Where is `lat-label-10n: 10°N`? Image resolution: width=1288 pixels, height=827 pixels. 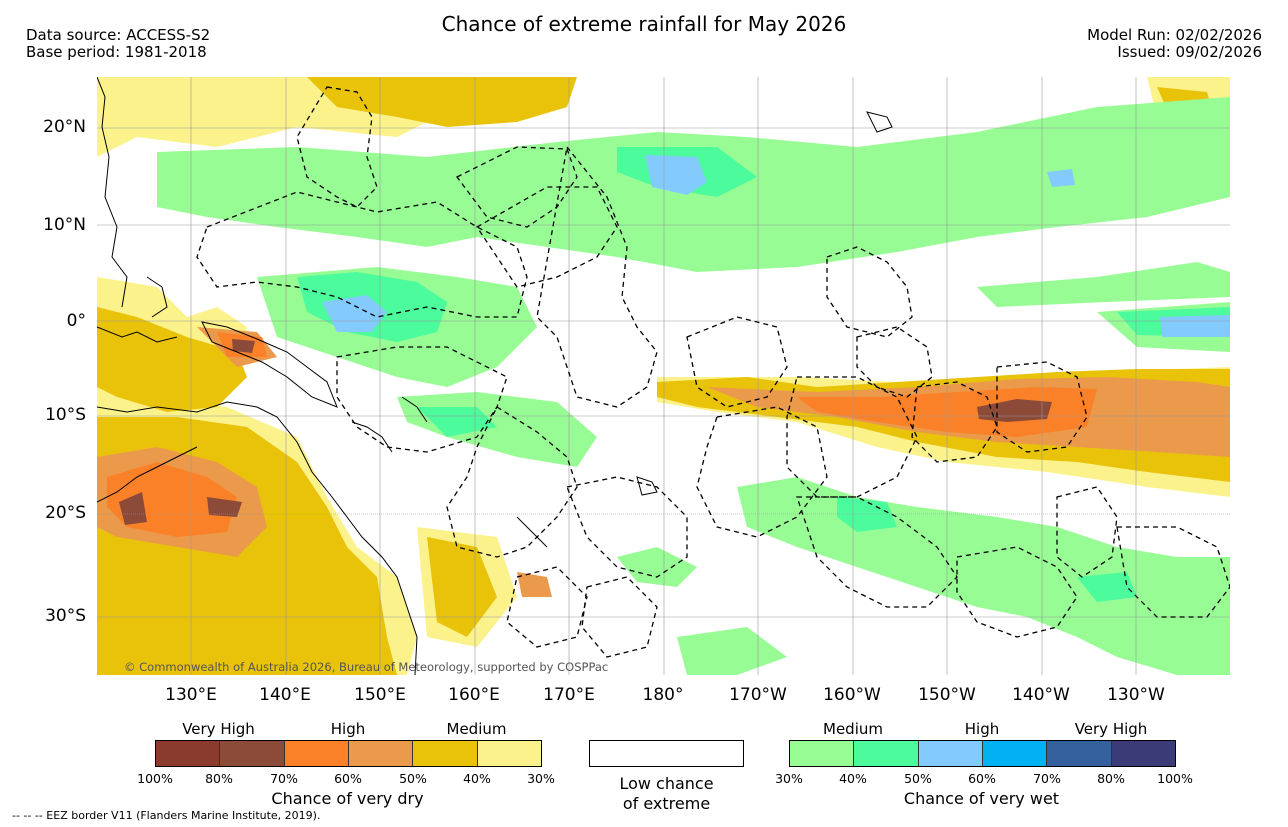 lat-label-10n: 10°N is located at coordinates (64, 225).